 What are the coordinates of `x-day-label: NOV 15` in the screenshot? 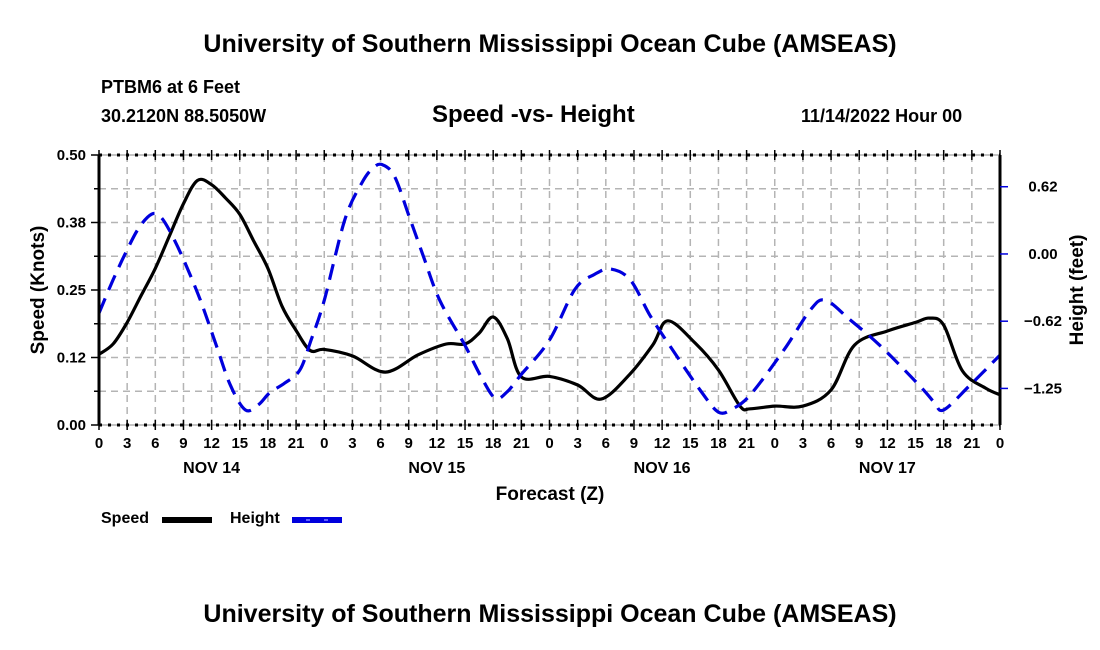 It's located at (436, 468).